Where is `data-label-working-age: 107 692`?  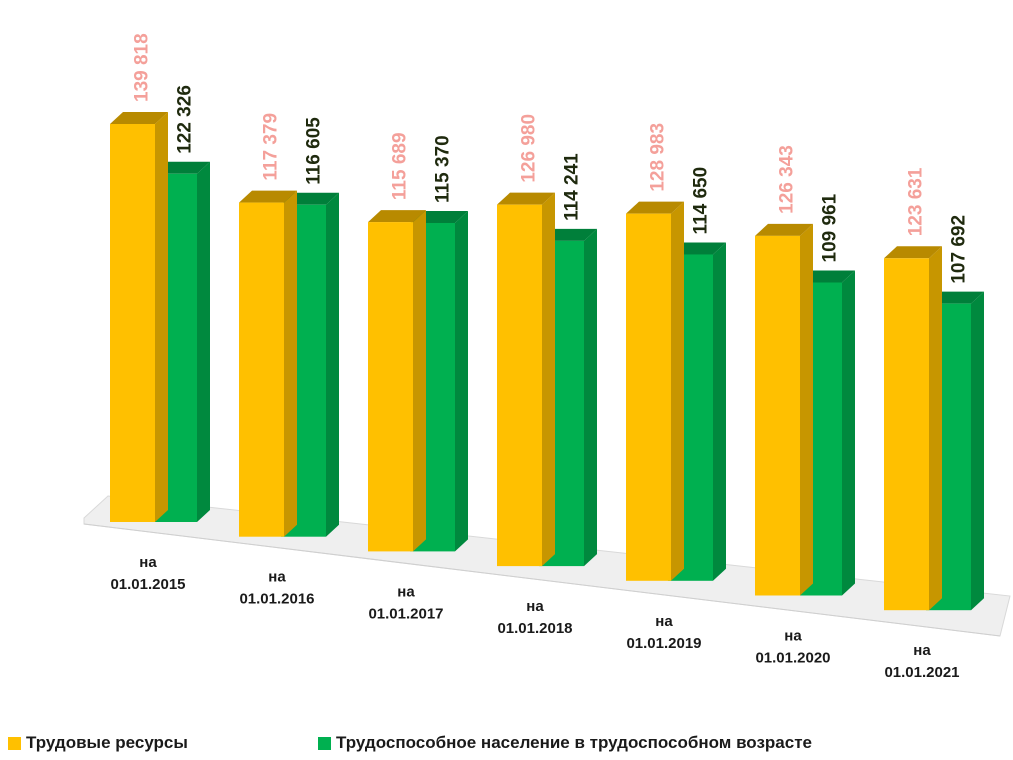 data-label-working-age: 107 692 is located at coordinates (959, 249).